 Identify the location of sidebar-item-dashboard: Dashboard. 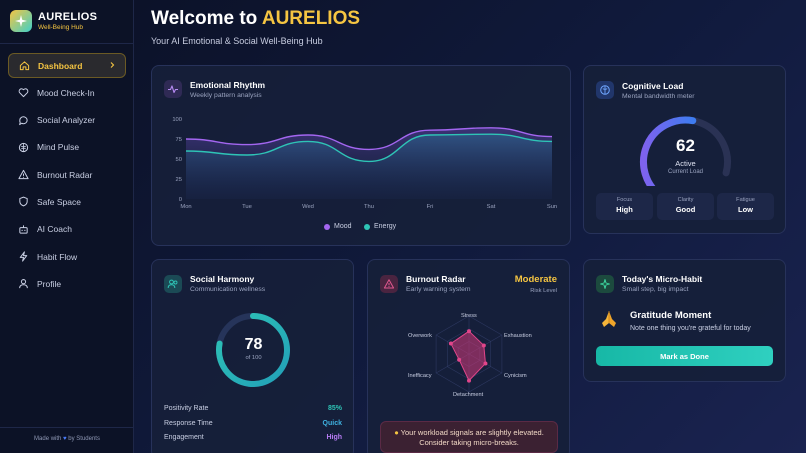
(67, 65).